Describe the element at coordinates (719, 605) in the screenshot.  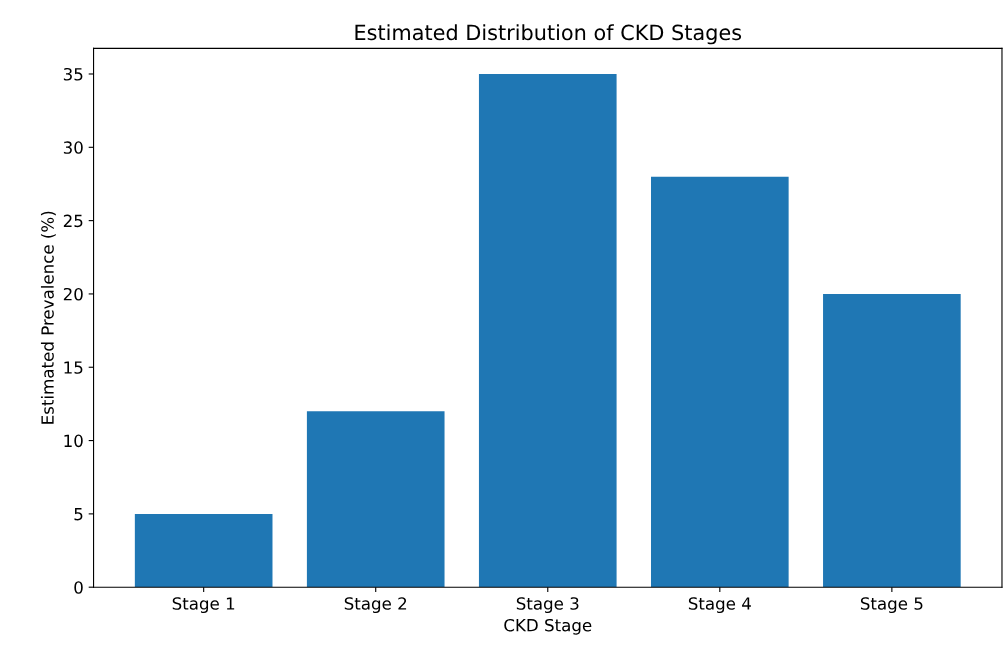
I see `x-tick-label: Stage 4` at that location.